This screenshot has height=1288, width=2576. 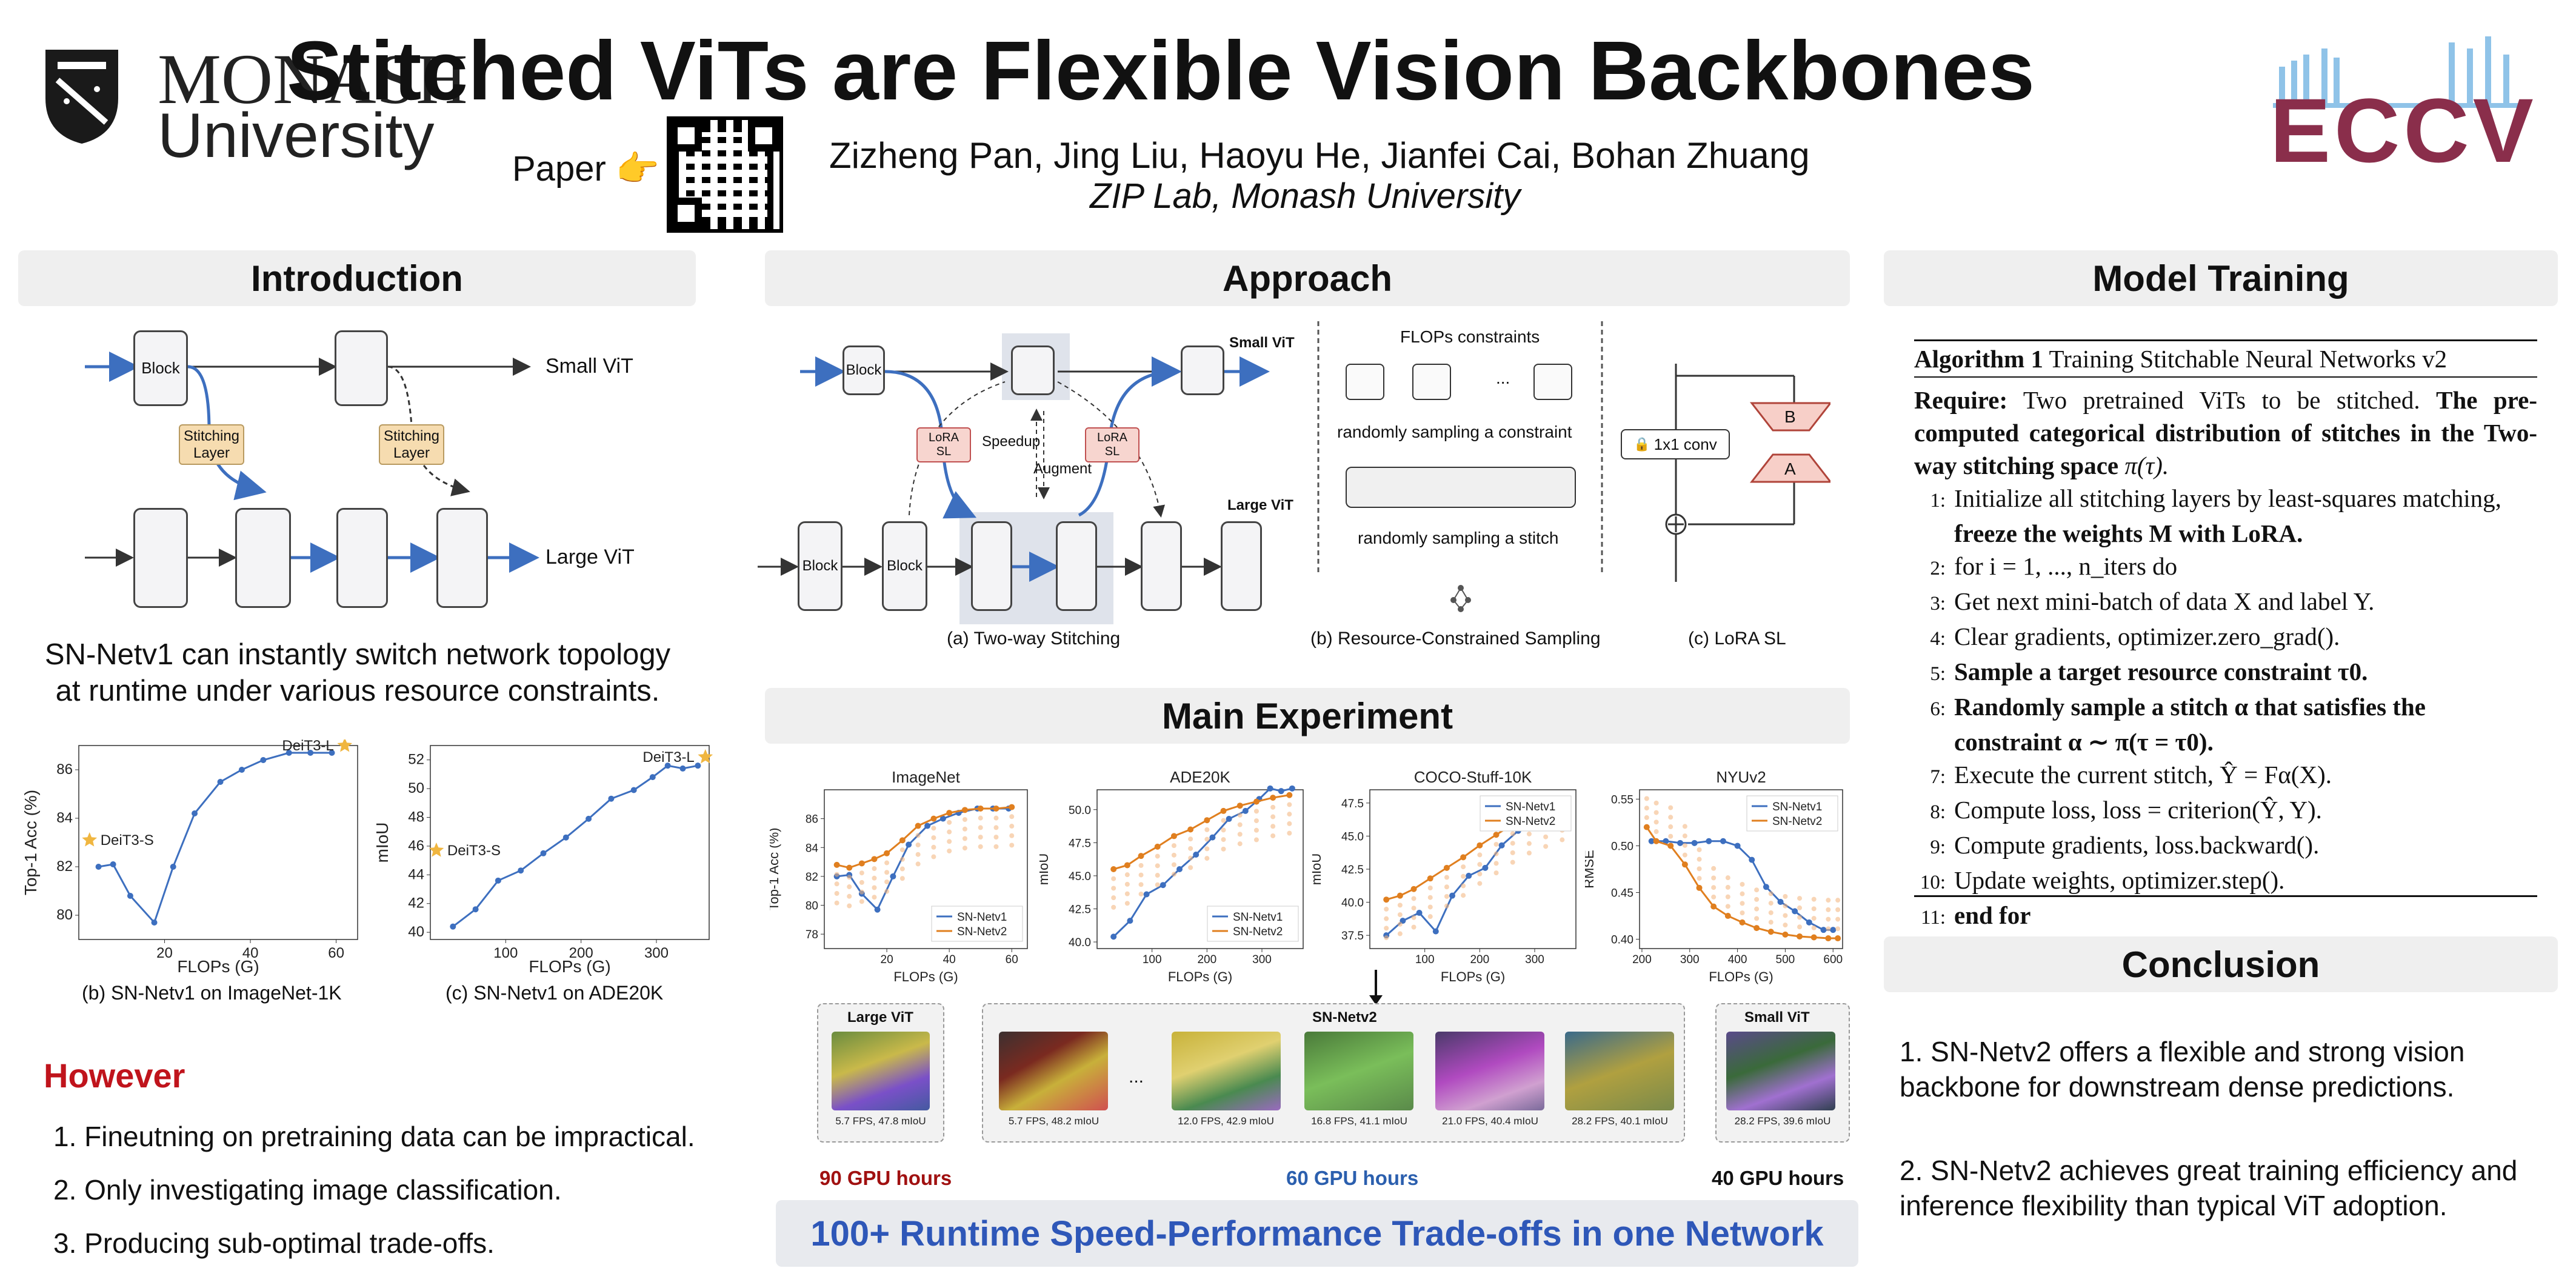 I want to click on approach-heading: Approach, so click(x=1307, y=278).